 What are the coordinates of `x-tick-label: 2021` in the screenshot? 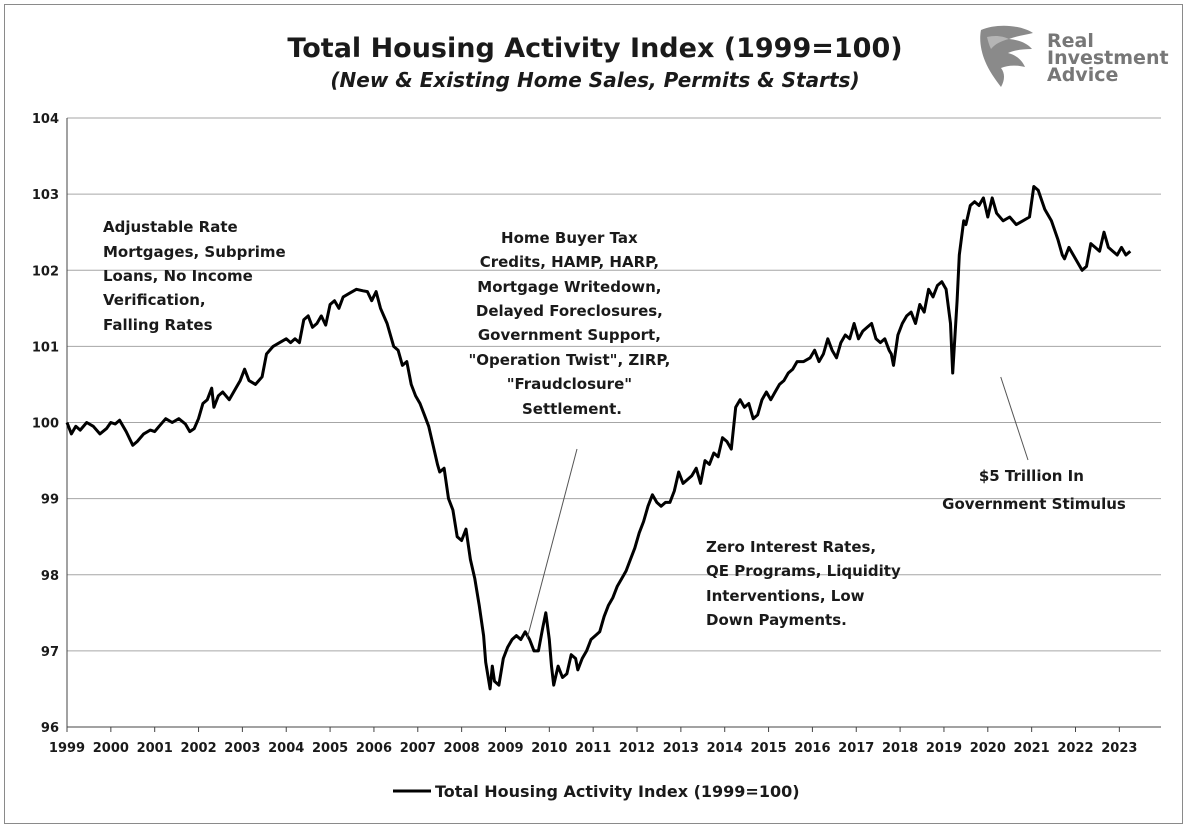 It's located at (1032, 748).